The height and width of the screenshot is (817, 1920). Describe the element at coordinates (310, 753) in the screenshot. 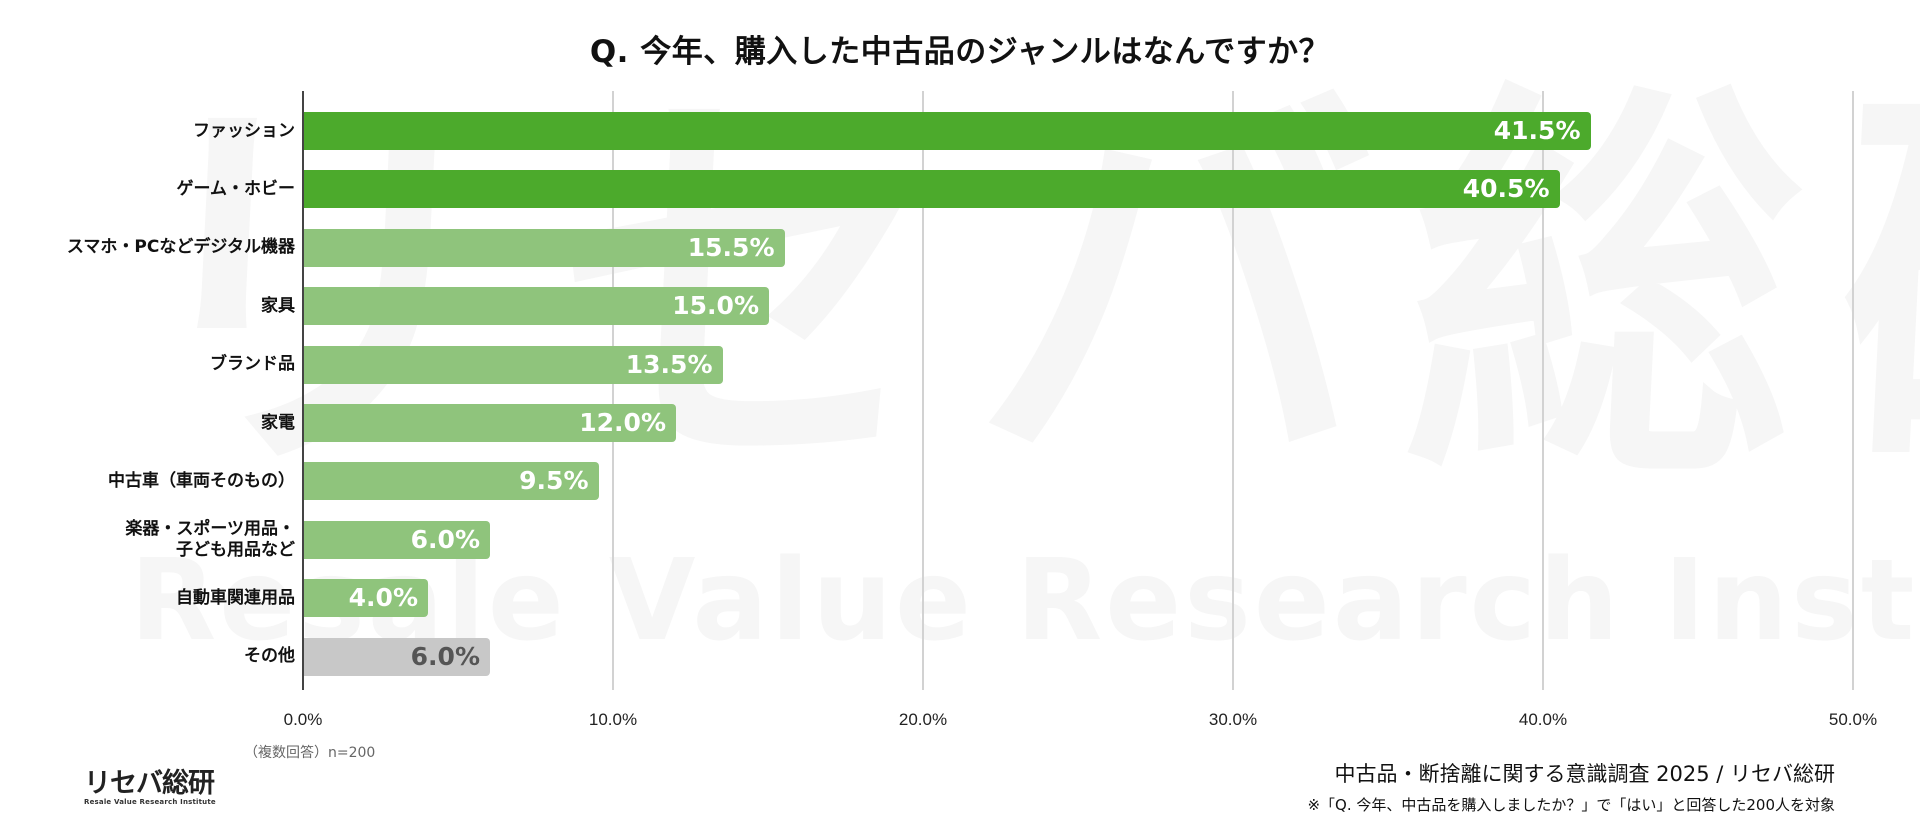

I see `sample-size-note: （複数回答）n=200` at that location.